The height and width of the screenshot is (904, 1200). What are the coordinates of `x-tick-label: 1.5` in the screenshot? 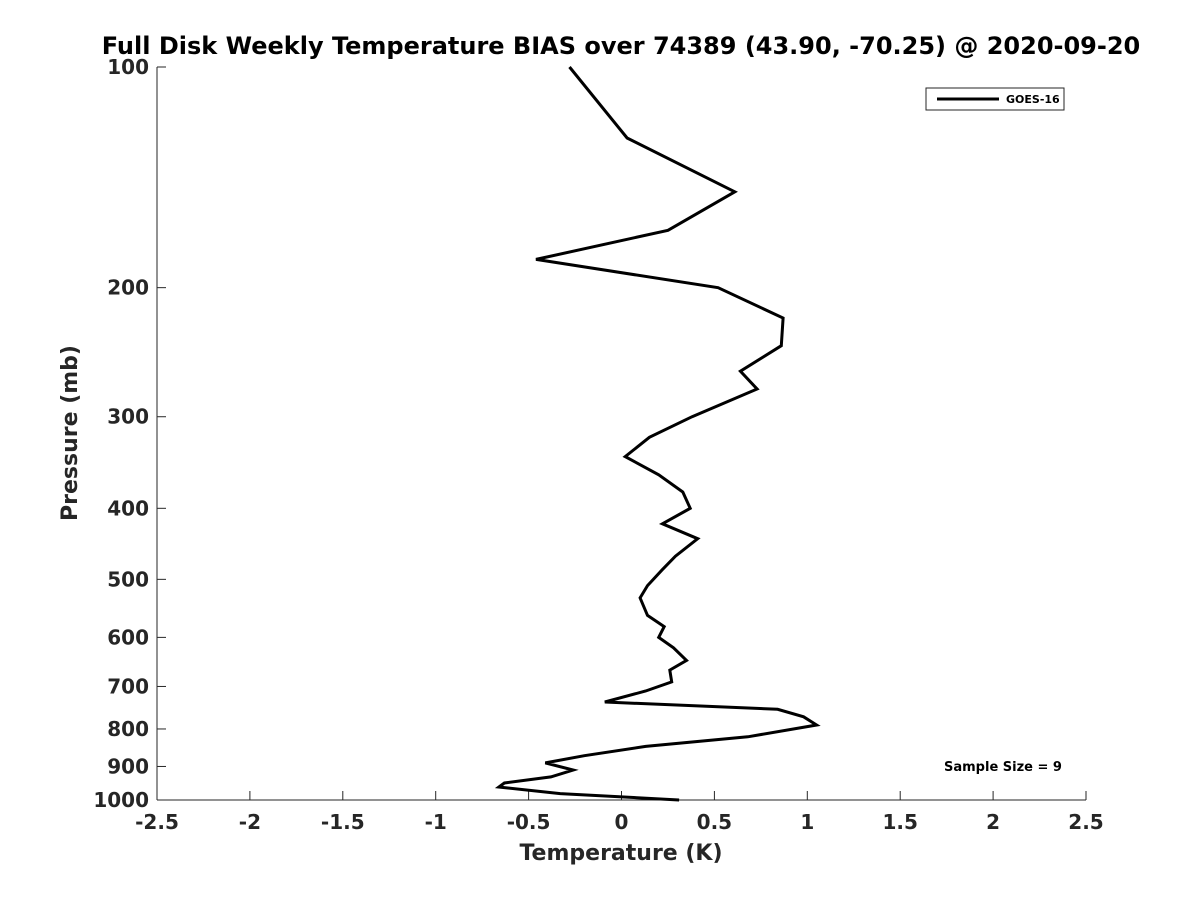 It's located at (899, 822).